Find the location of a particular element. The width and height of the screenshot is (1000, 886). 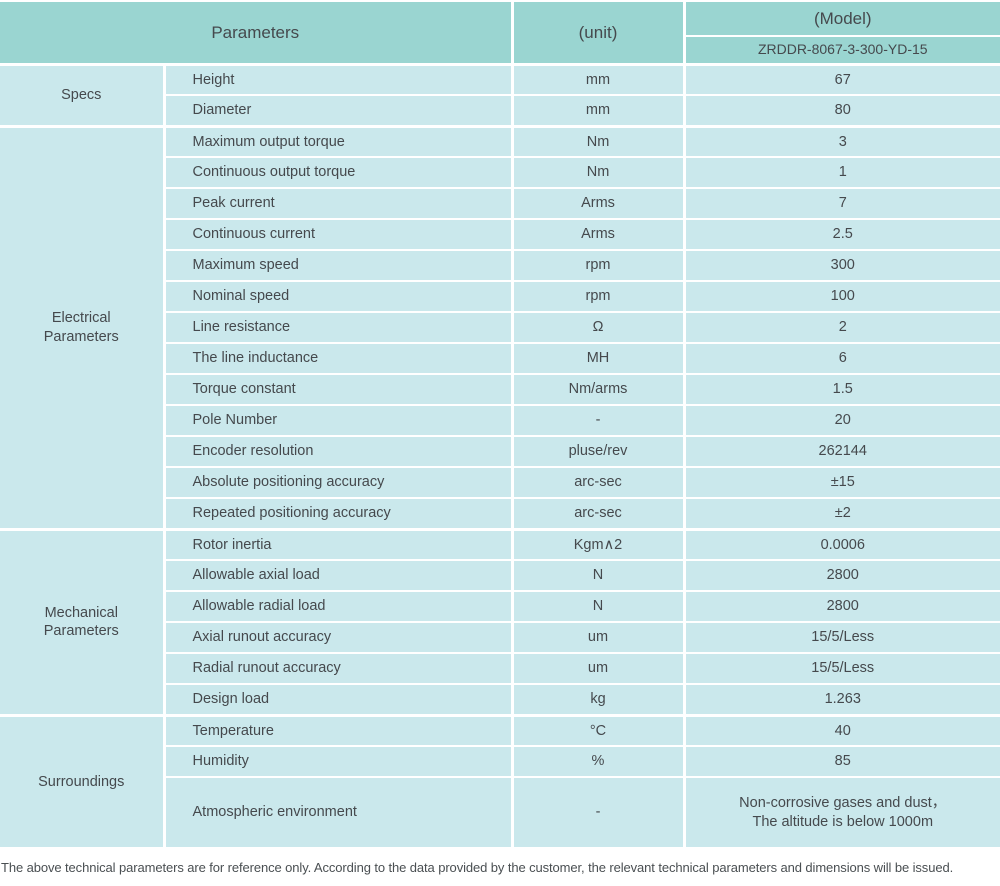

table-row: Continuous current Arms 2.5 is located at coordinates (500, 234).